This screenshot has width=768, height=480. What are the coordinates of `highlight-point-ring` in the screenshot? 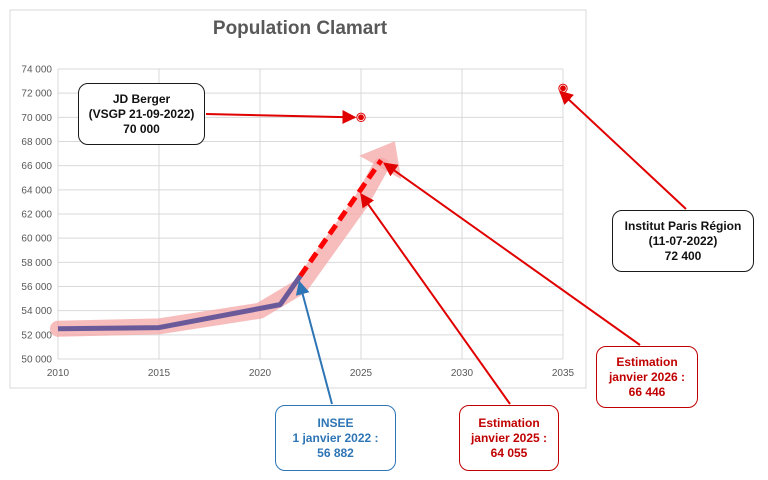 It's located at (361, 117).